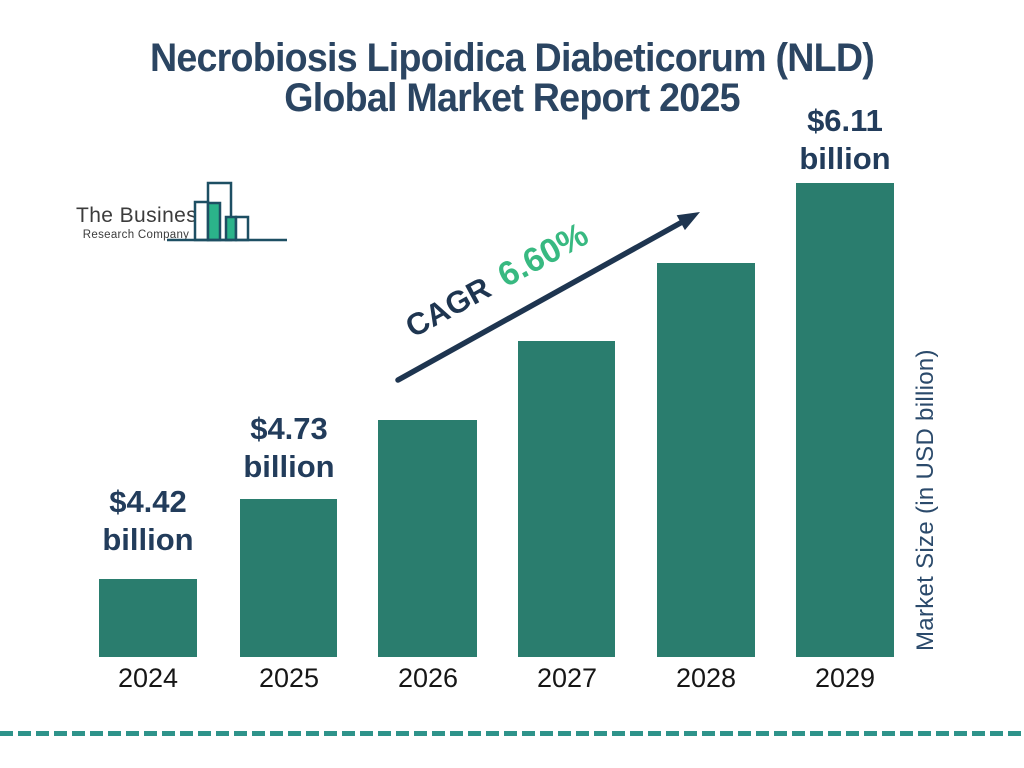  What do you see at coordinates (289, 428) in the screenshot?
I see `value-amount-2025: $4.73` at bounding box center [289, 428].